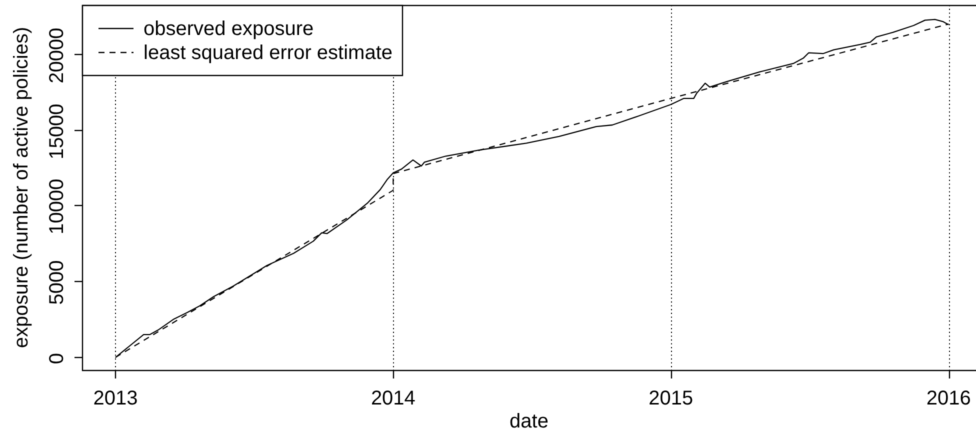  What do you see at coordinates (57, 282) in the screenshot?
I see `y-tick-label: 5000` at bounding box center [57, 282].